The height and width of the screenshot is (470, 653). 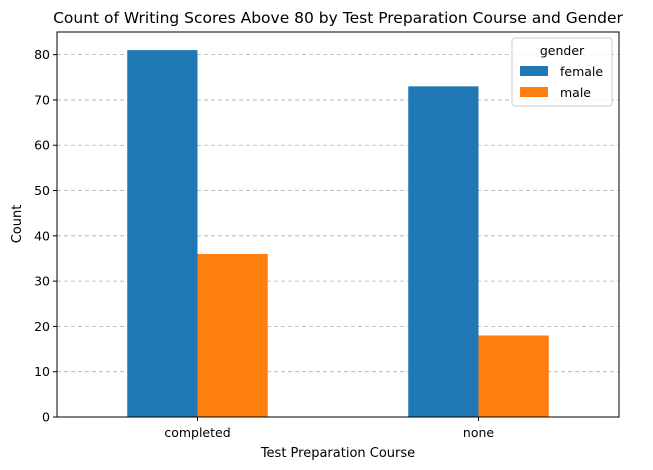 What do you see at coordinates (42, 190) in the screenshot?
I see `y-tick-label: 50` at bounding box center [42, 190].